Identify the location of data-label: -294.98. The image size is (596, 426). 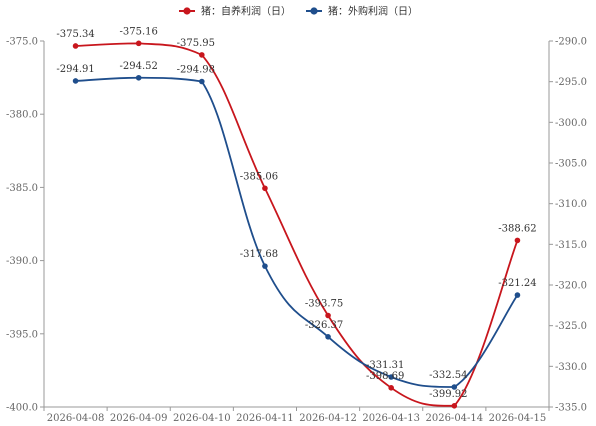
(196, 70).